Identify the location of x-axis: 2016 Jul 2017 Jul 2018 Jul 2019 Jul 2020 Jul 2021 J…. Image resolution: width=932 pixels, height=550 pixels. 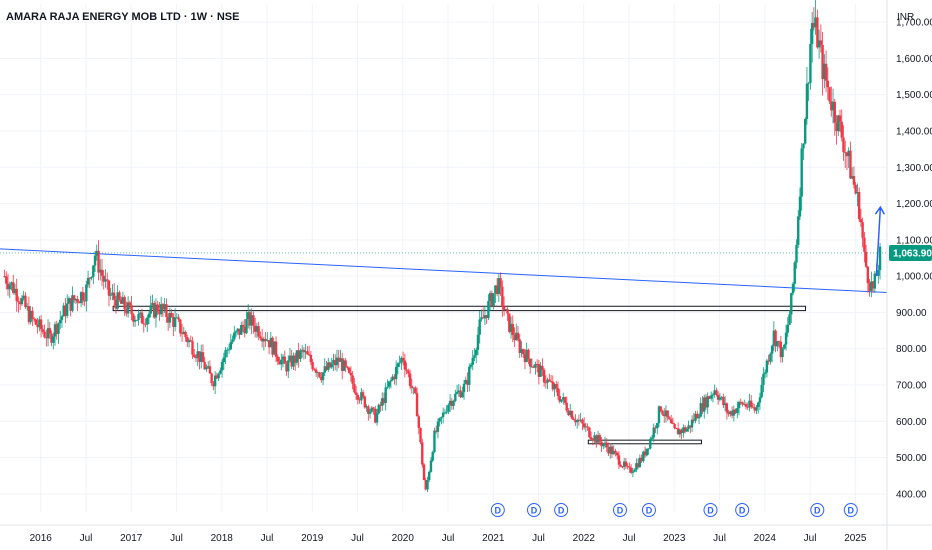
(466, 534).